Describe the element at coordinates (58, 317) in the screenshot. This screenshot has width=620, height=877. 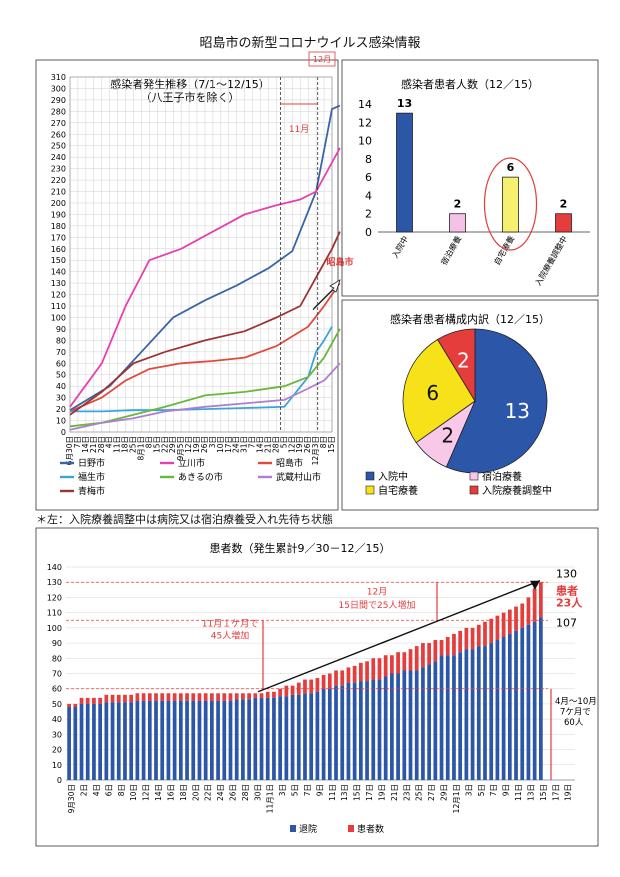
I see `trend-y-tick: 100` at that location.